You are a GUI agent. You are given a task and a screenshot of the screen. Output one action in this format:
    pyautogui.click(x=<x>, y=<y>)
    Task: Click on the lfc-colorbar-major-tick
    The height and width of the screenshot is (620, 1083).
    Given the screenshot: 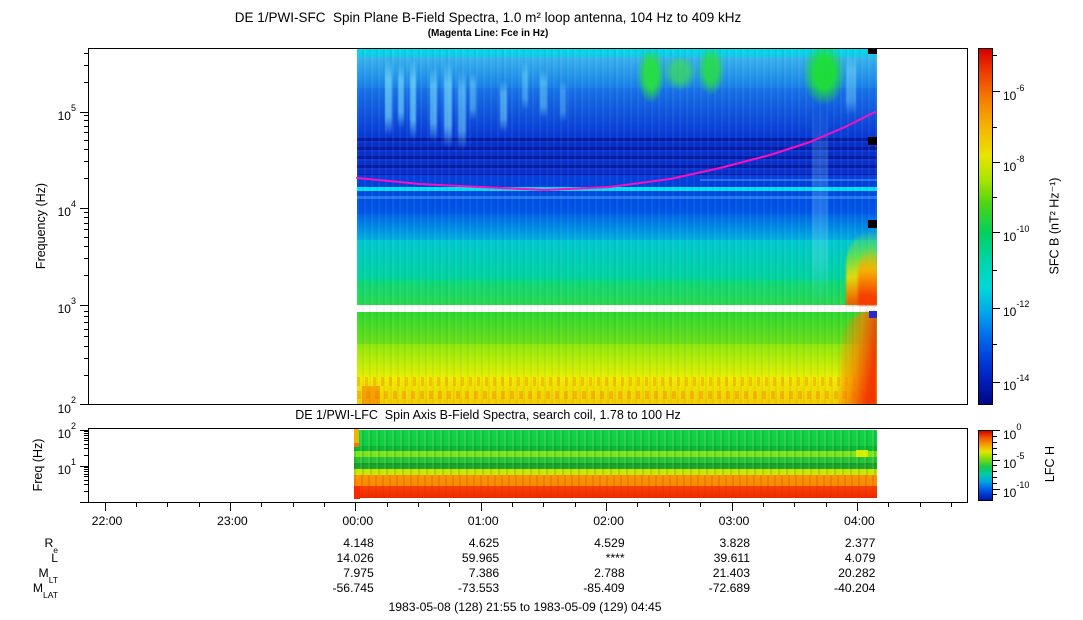 What is the action you would take?
    pyautogui.click(x=996, y=489)
    